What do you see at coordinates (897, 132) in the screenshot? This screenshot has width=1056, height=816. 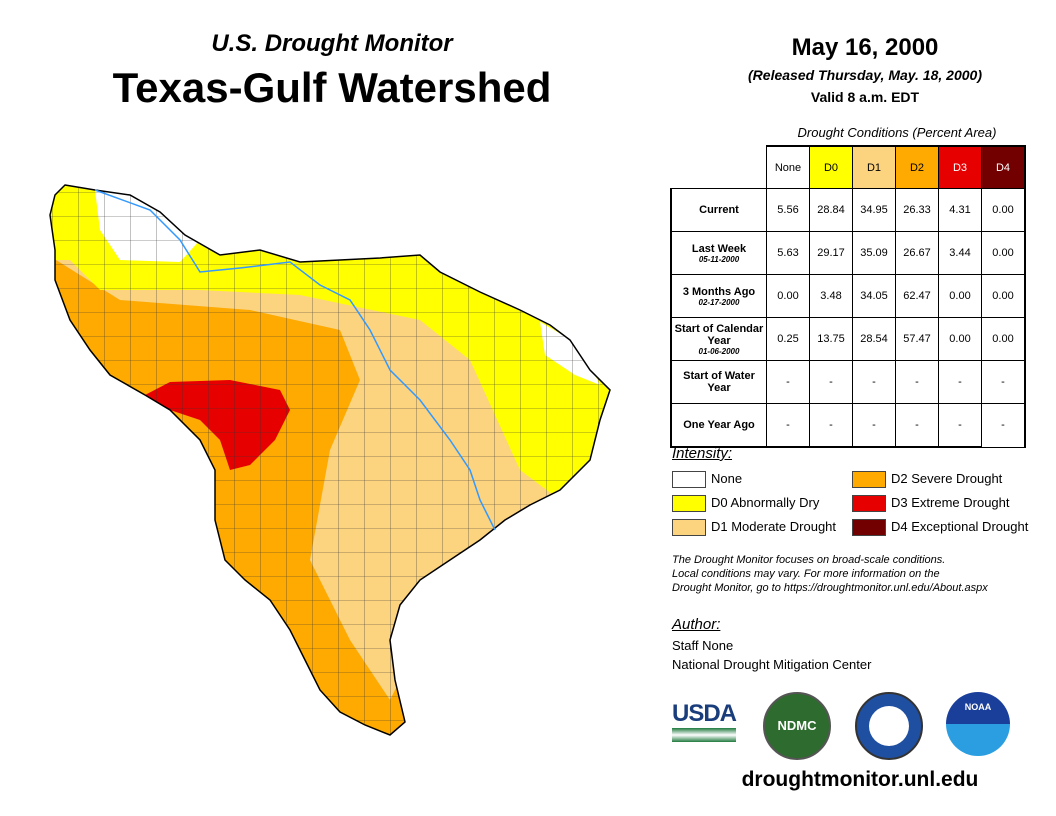 I see `table-caption: Drought Conditions (Percent Area)` at bounding box center [897, 132].